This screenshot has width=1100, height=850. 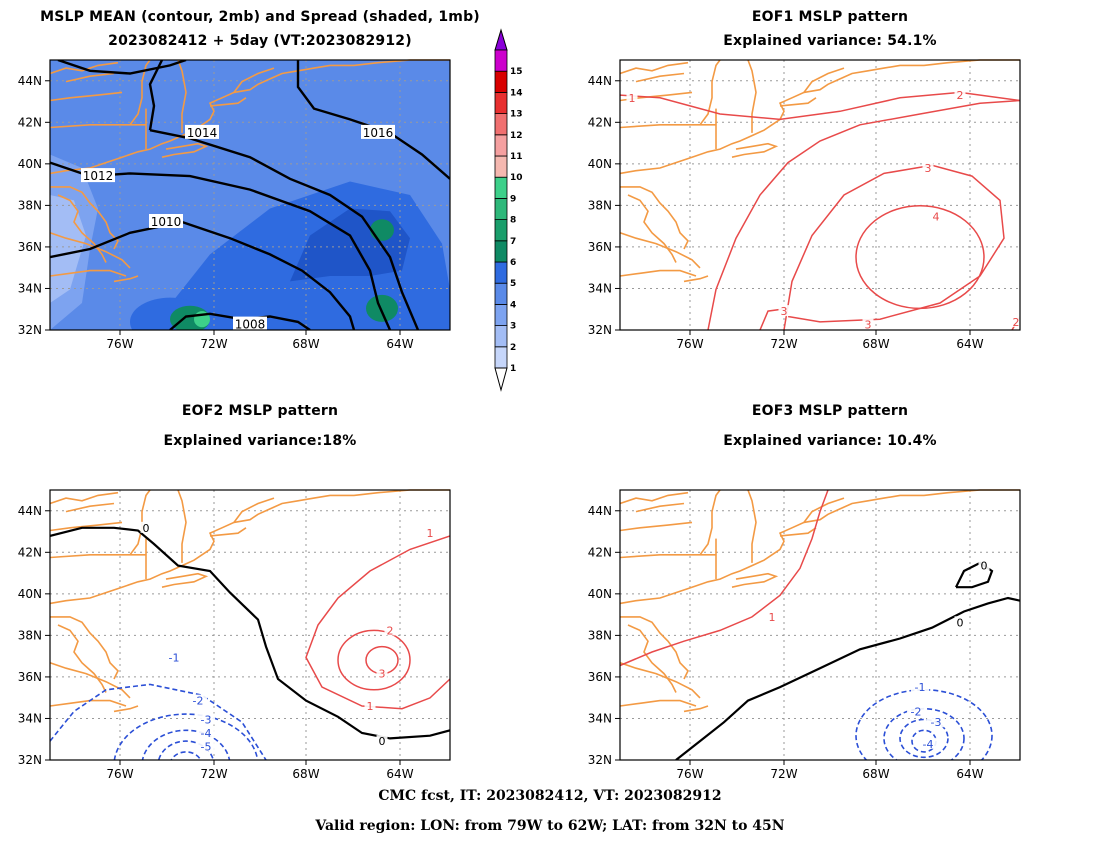 What do you see at coordinates (98, 176) in the screenshot?
I see `mean-contour-label-1012: 1012` at bounding box center [98, 176].